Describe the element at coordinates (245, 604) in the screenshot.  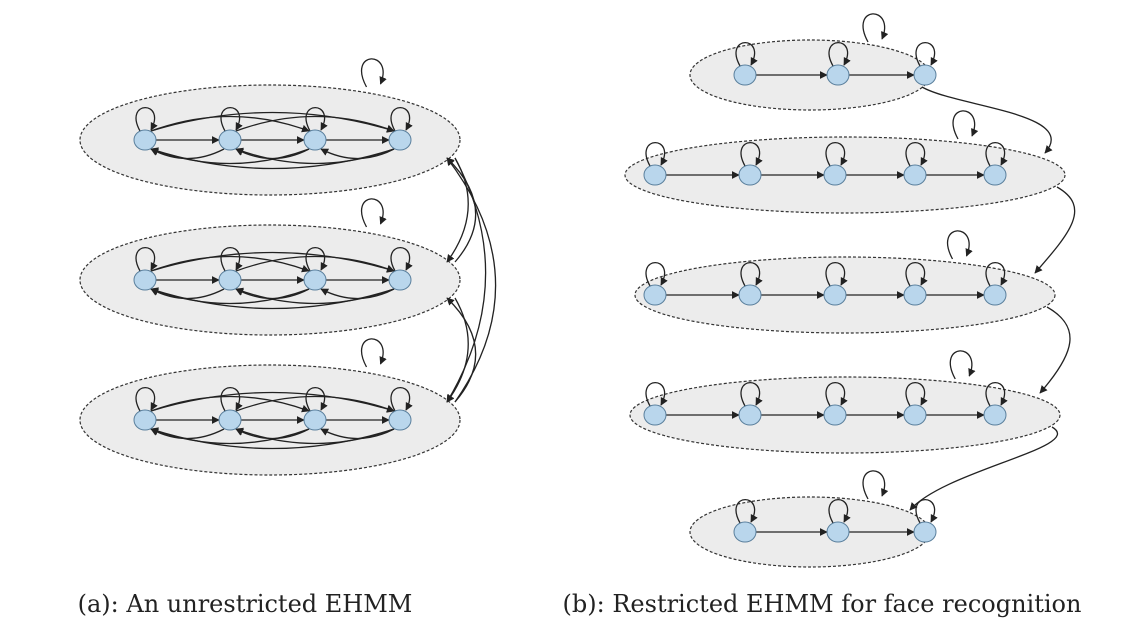
I see `caption-a: (a): An unrestricted EHMM` at that location.